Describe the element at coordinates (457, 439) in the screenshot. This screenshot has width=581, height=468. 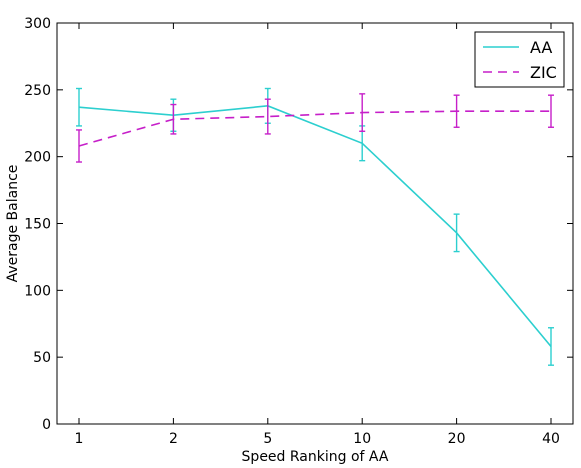
I see `x-tick-label: 20` at that location.